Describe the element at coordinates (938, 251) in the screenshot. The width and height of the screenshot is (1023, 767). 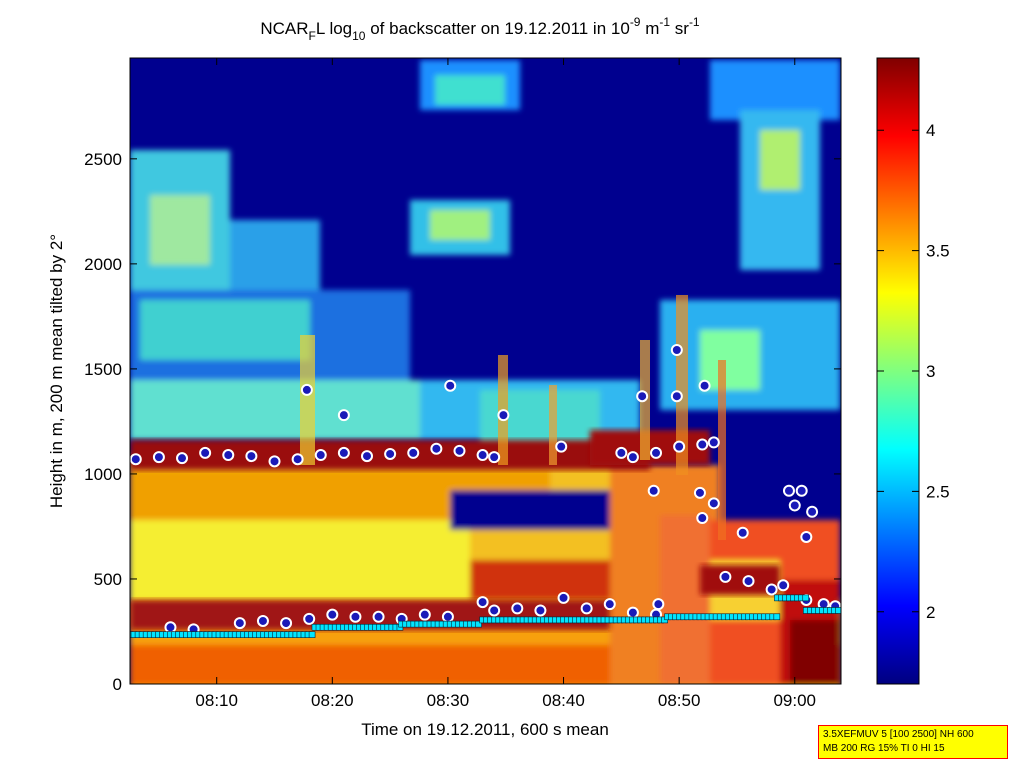
I see `colorbar-tick-label: 3.5` at that location.